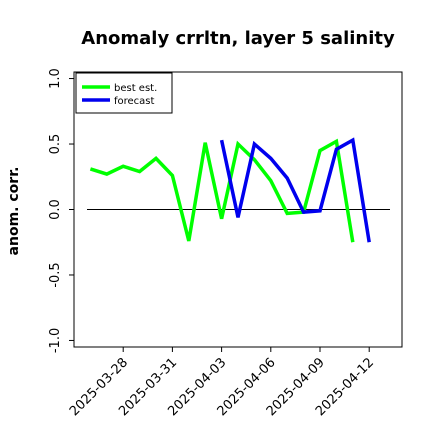  Describe the element at coordinates (295, 190) in the screenshot. I see `series-line-forecast` at that location.